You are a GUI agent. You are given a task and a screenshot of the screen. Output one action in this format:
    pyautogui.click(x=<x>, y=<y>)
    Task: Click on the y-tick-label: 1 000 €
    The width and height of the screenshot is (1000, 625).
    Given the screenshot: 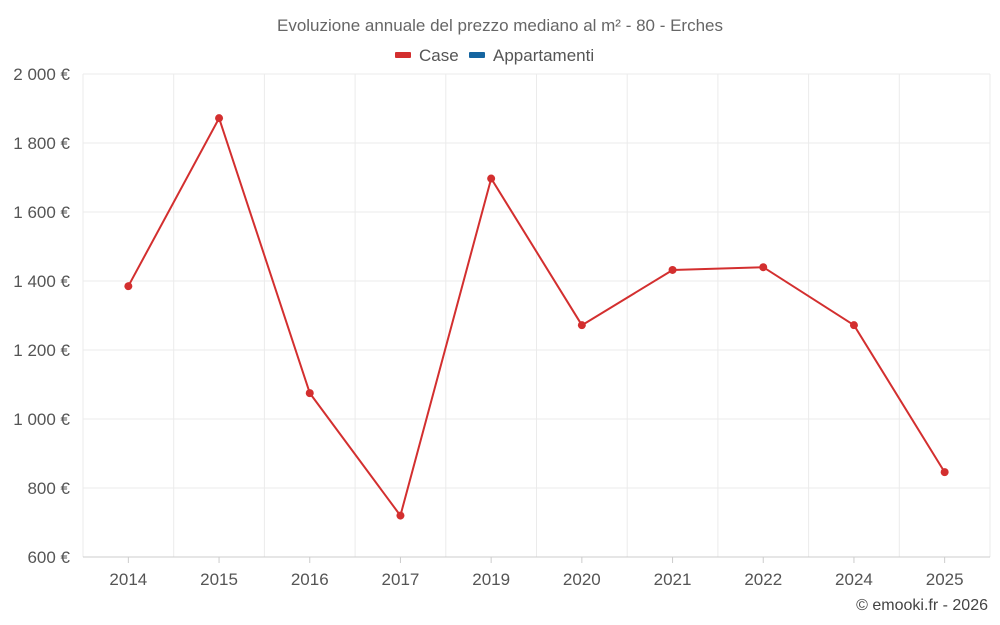 What is the action you would take?
    pyautogui.click(x=41, y=419)
    